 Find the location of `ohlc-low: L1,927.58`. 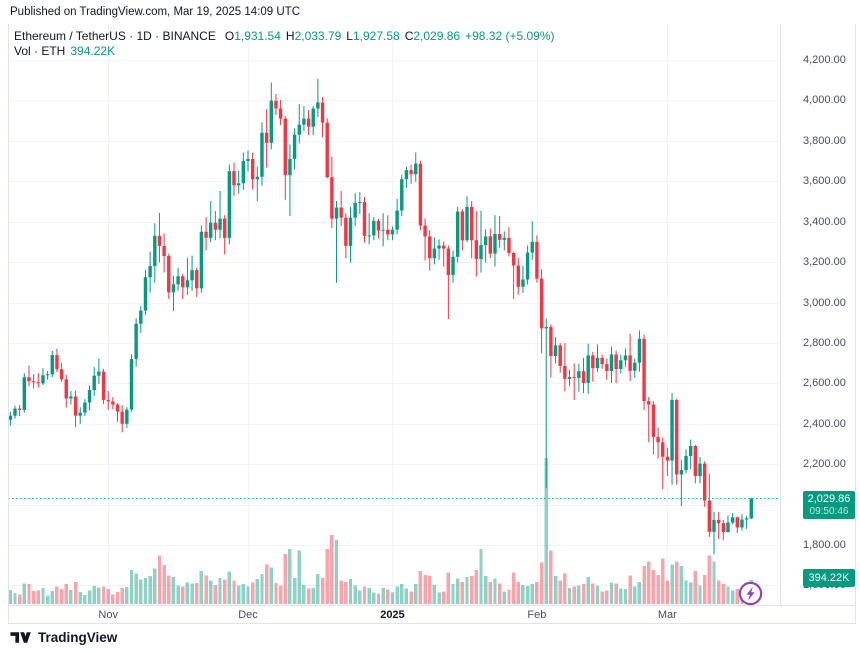

ohlc-low: L1,927.58 is located at coordinates (373, 36).